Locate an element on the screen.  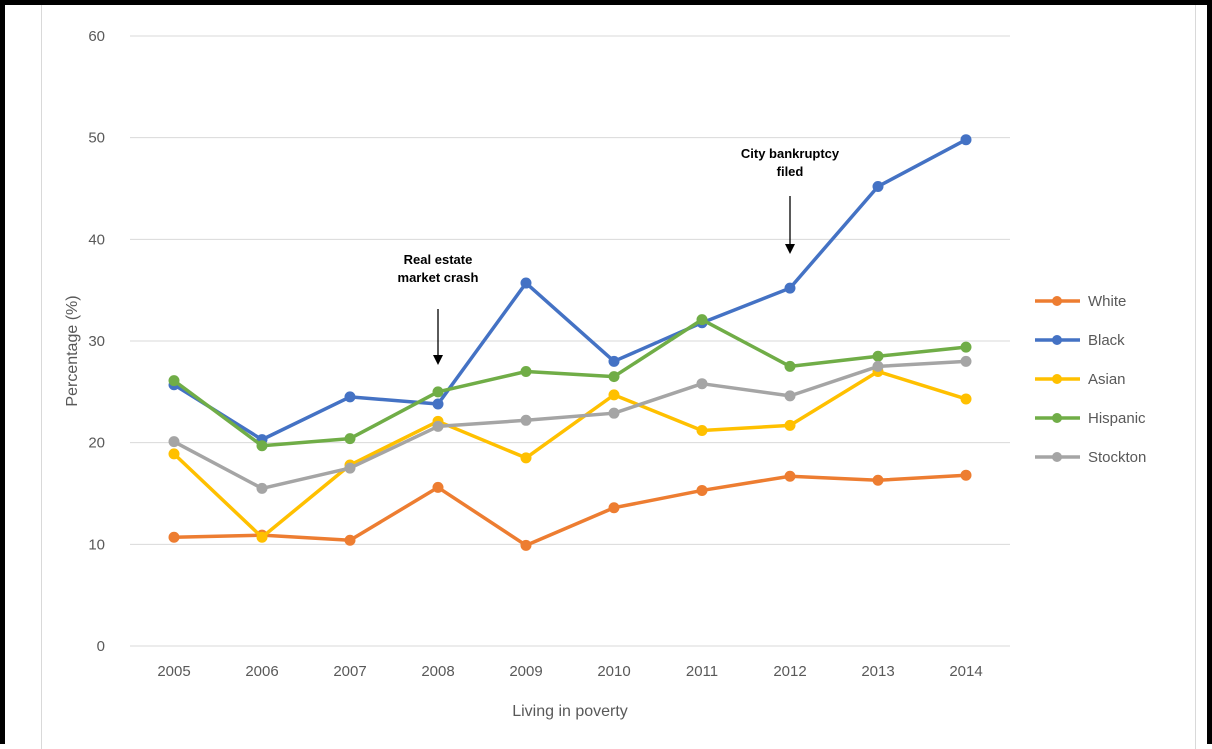
annotation-label: Real estate is located at coordinates (438, 259).